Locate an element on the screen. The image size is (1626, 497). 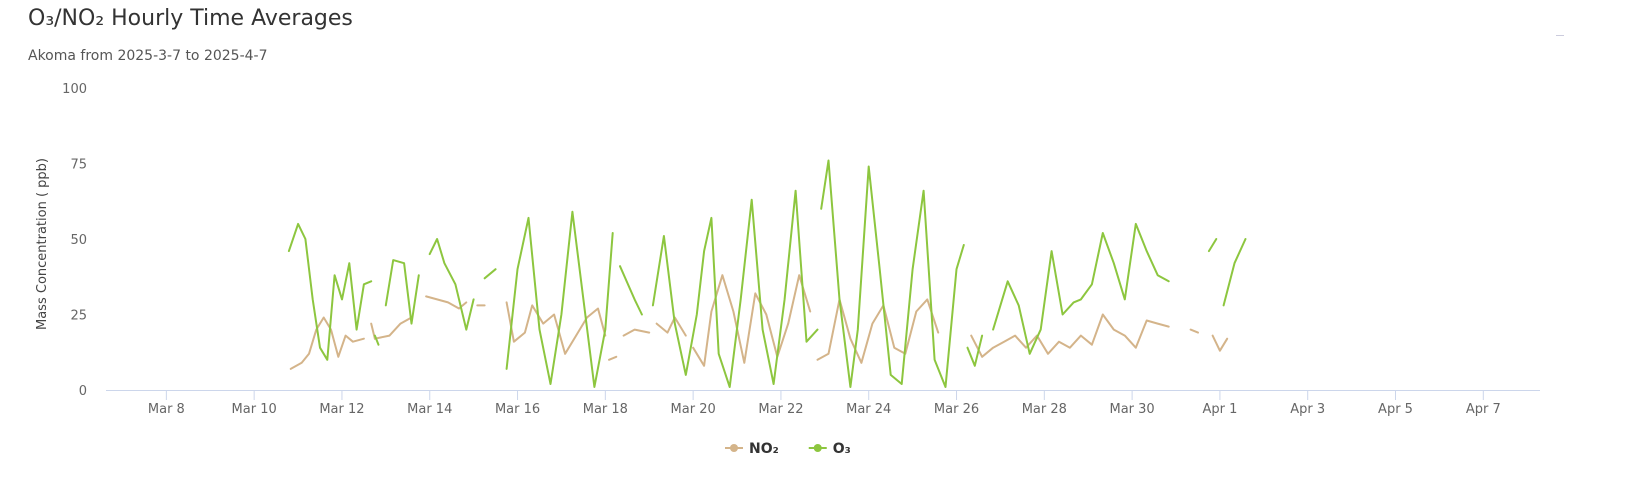
y-axis: 0 25 50 75 100 is located at coordinates (74, 240).